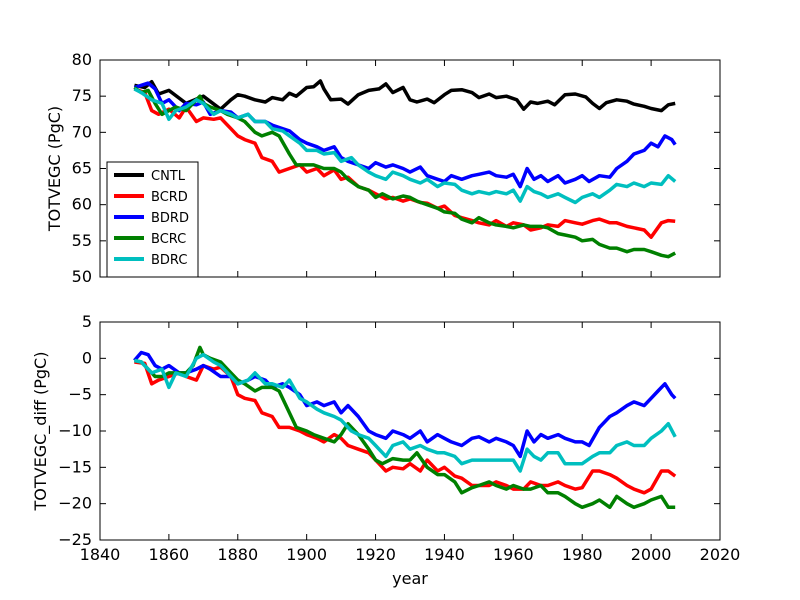 The image size is (800, 600). I want to click on y-tick-label: −20, so click(75, 503).